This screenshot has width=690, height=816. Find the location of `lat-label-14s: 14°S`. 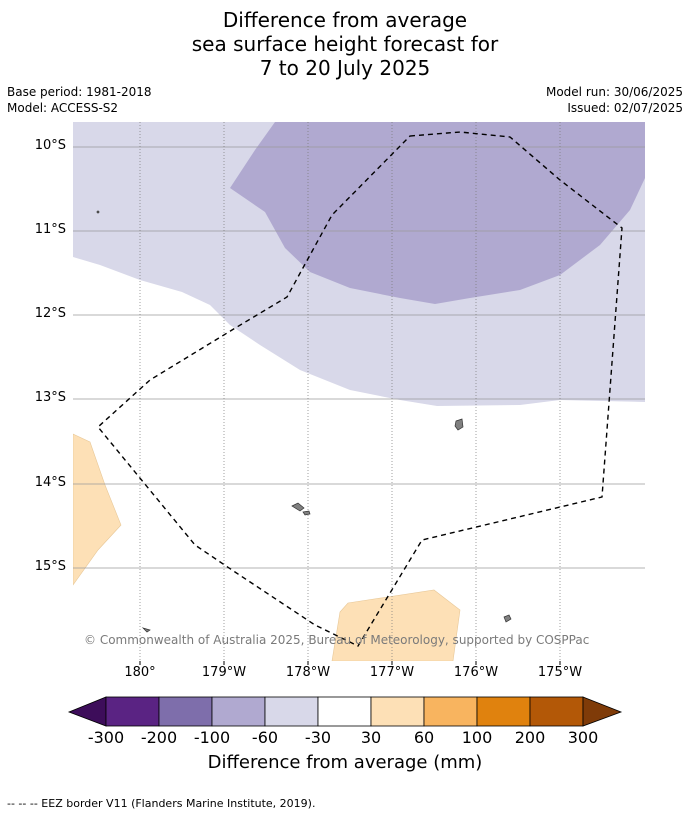

lat-label-14s: 14°S is located at coordinates (50, 482).